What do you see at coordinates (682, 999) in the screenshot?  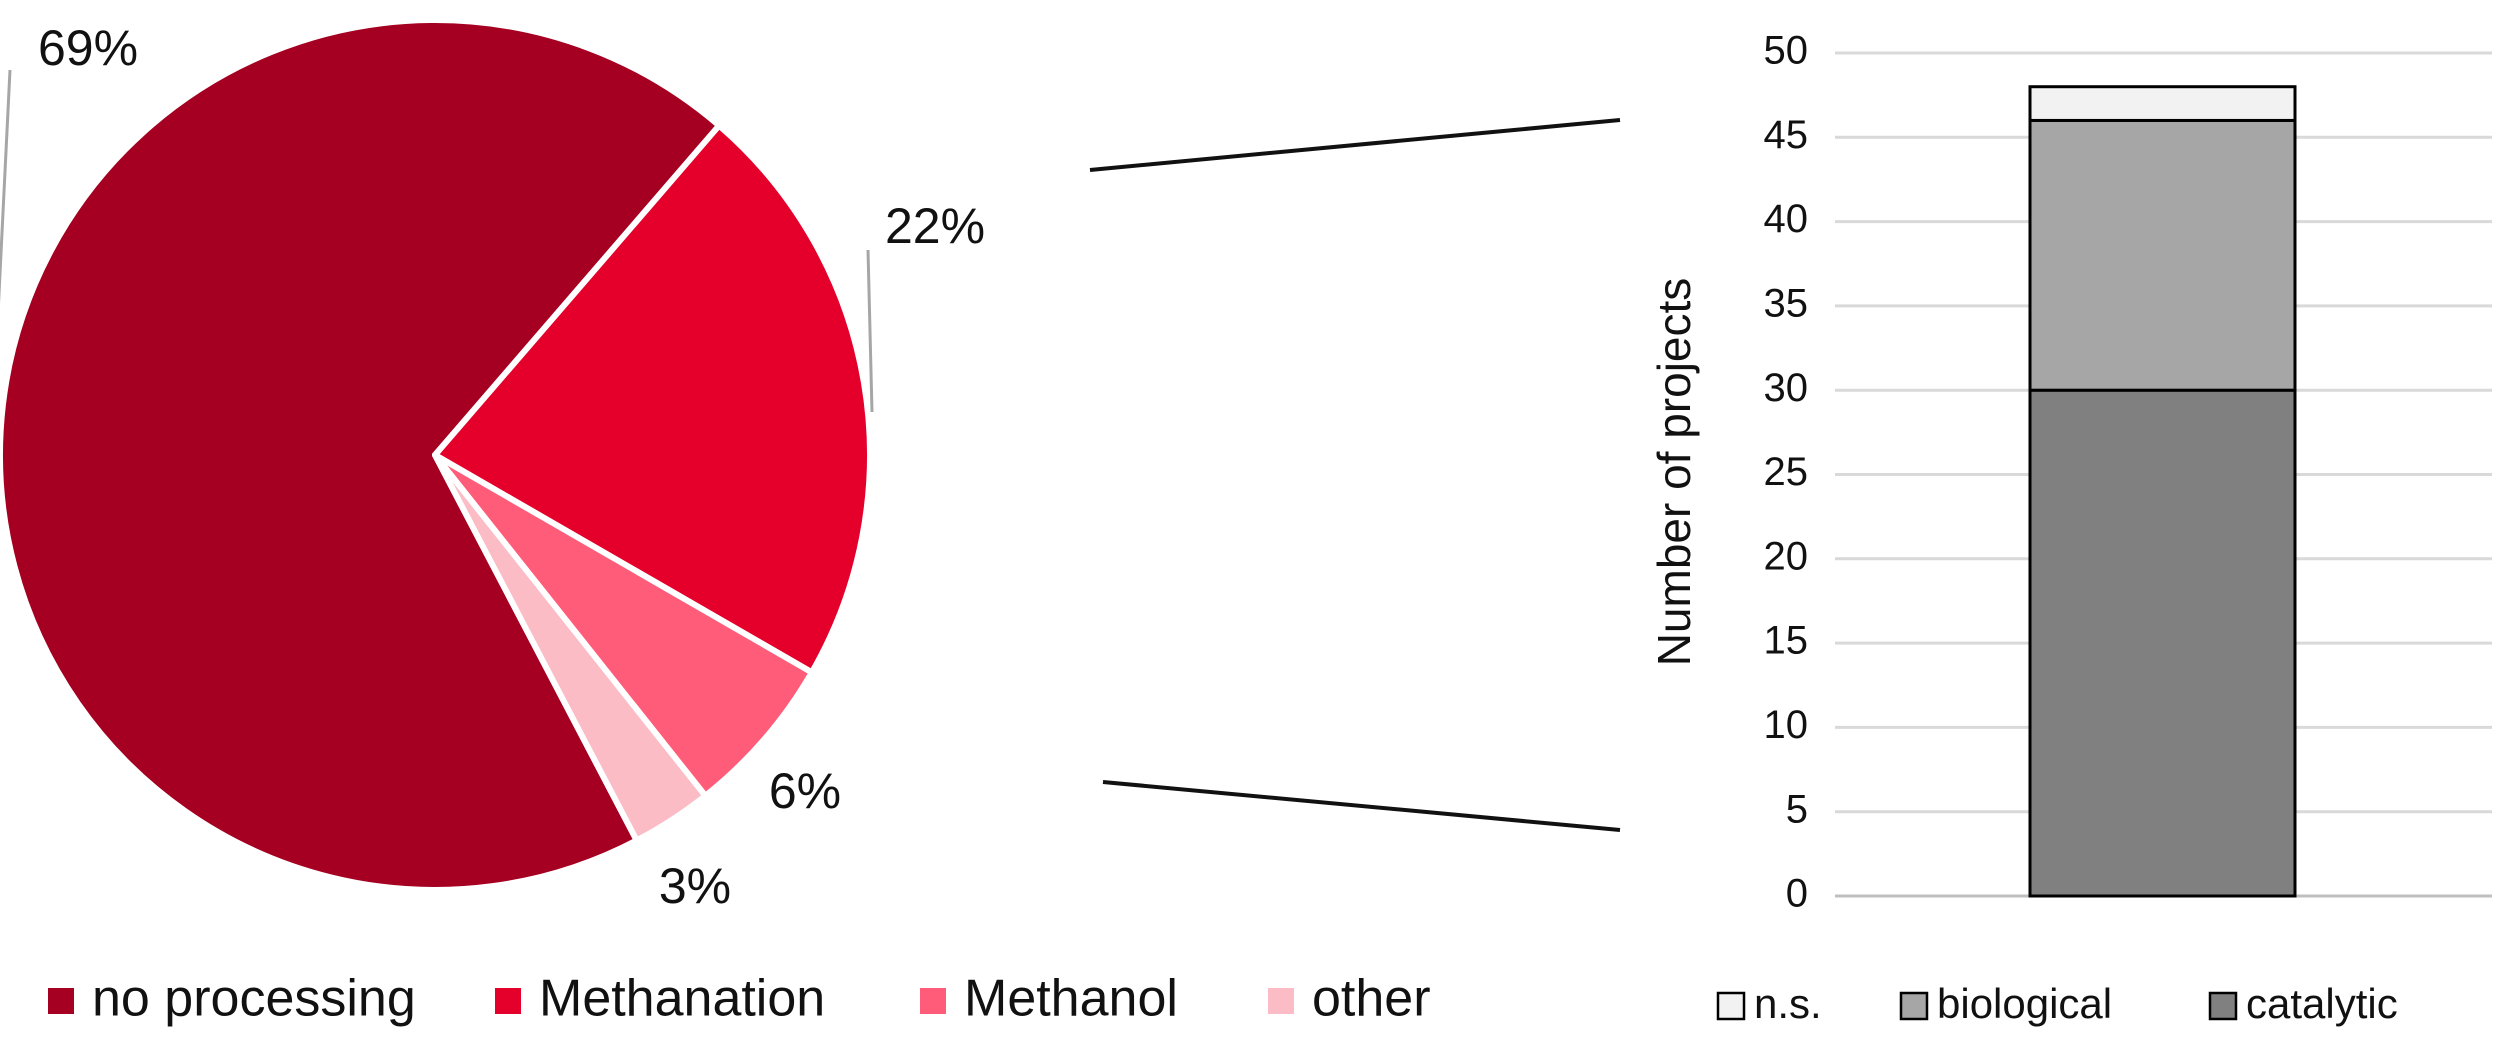 I see `legend-label: Methanation` at bounding box center [682, 999].